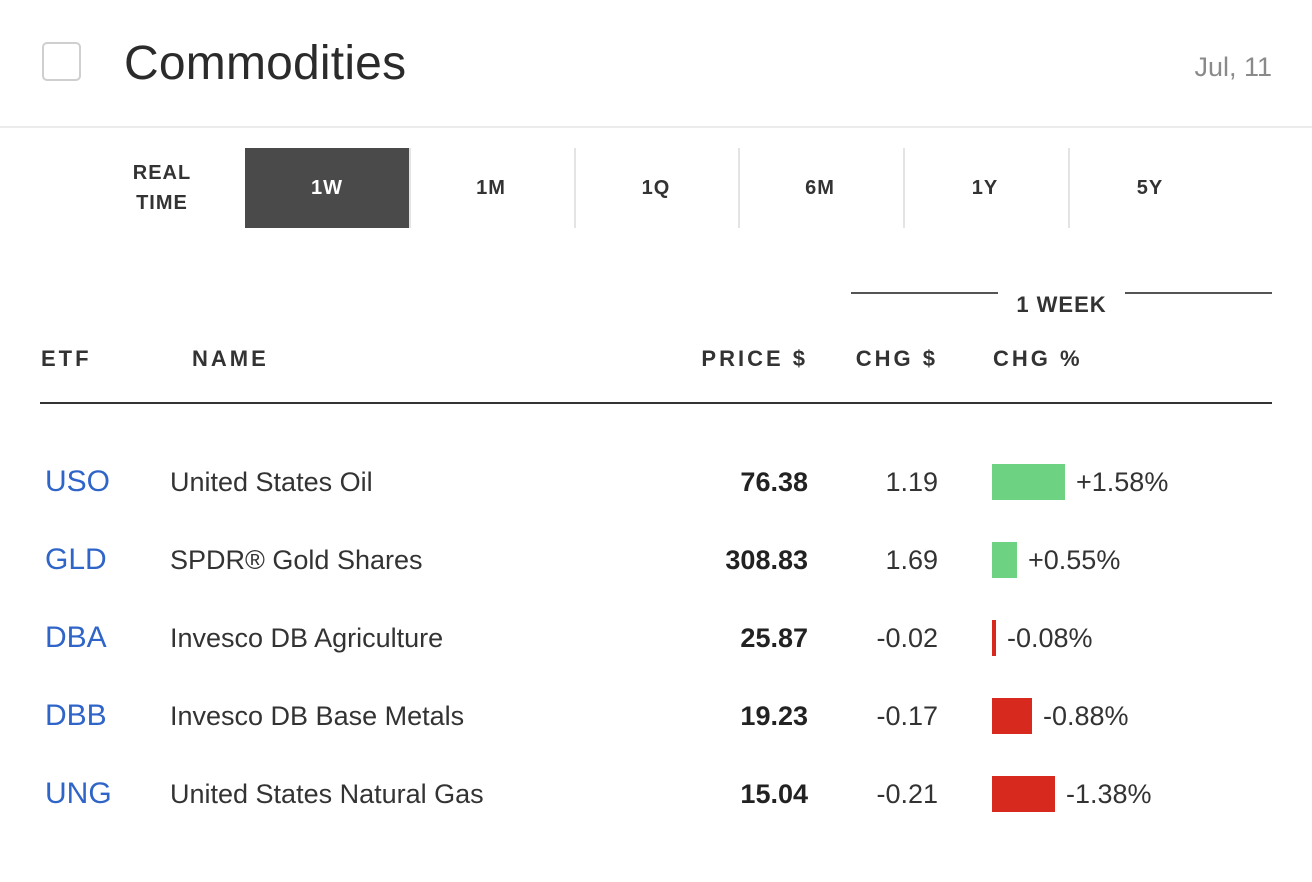 The height and width of the screenshot is (882, 1312). What do you see at coordinates (754, 358) in the screenshot?
I see `column-header-price: PRICE $` at bounding box center [754, 358].